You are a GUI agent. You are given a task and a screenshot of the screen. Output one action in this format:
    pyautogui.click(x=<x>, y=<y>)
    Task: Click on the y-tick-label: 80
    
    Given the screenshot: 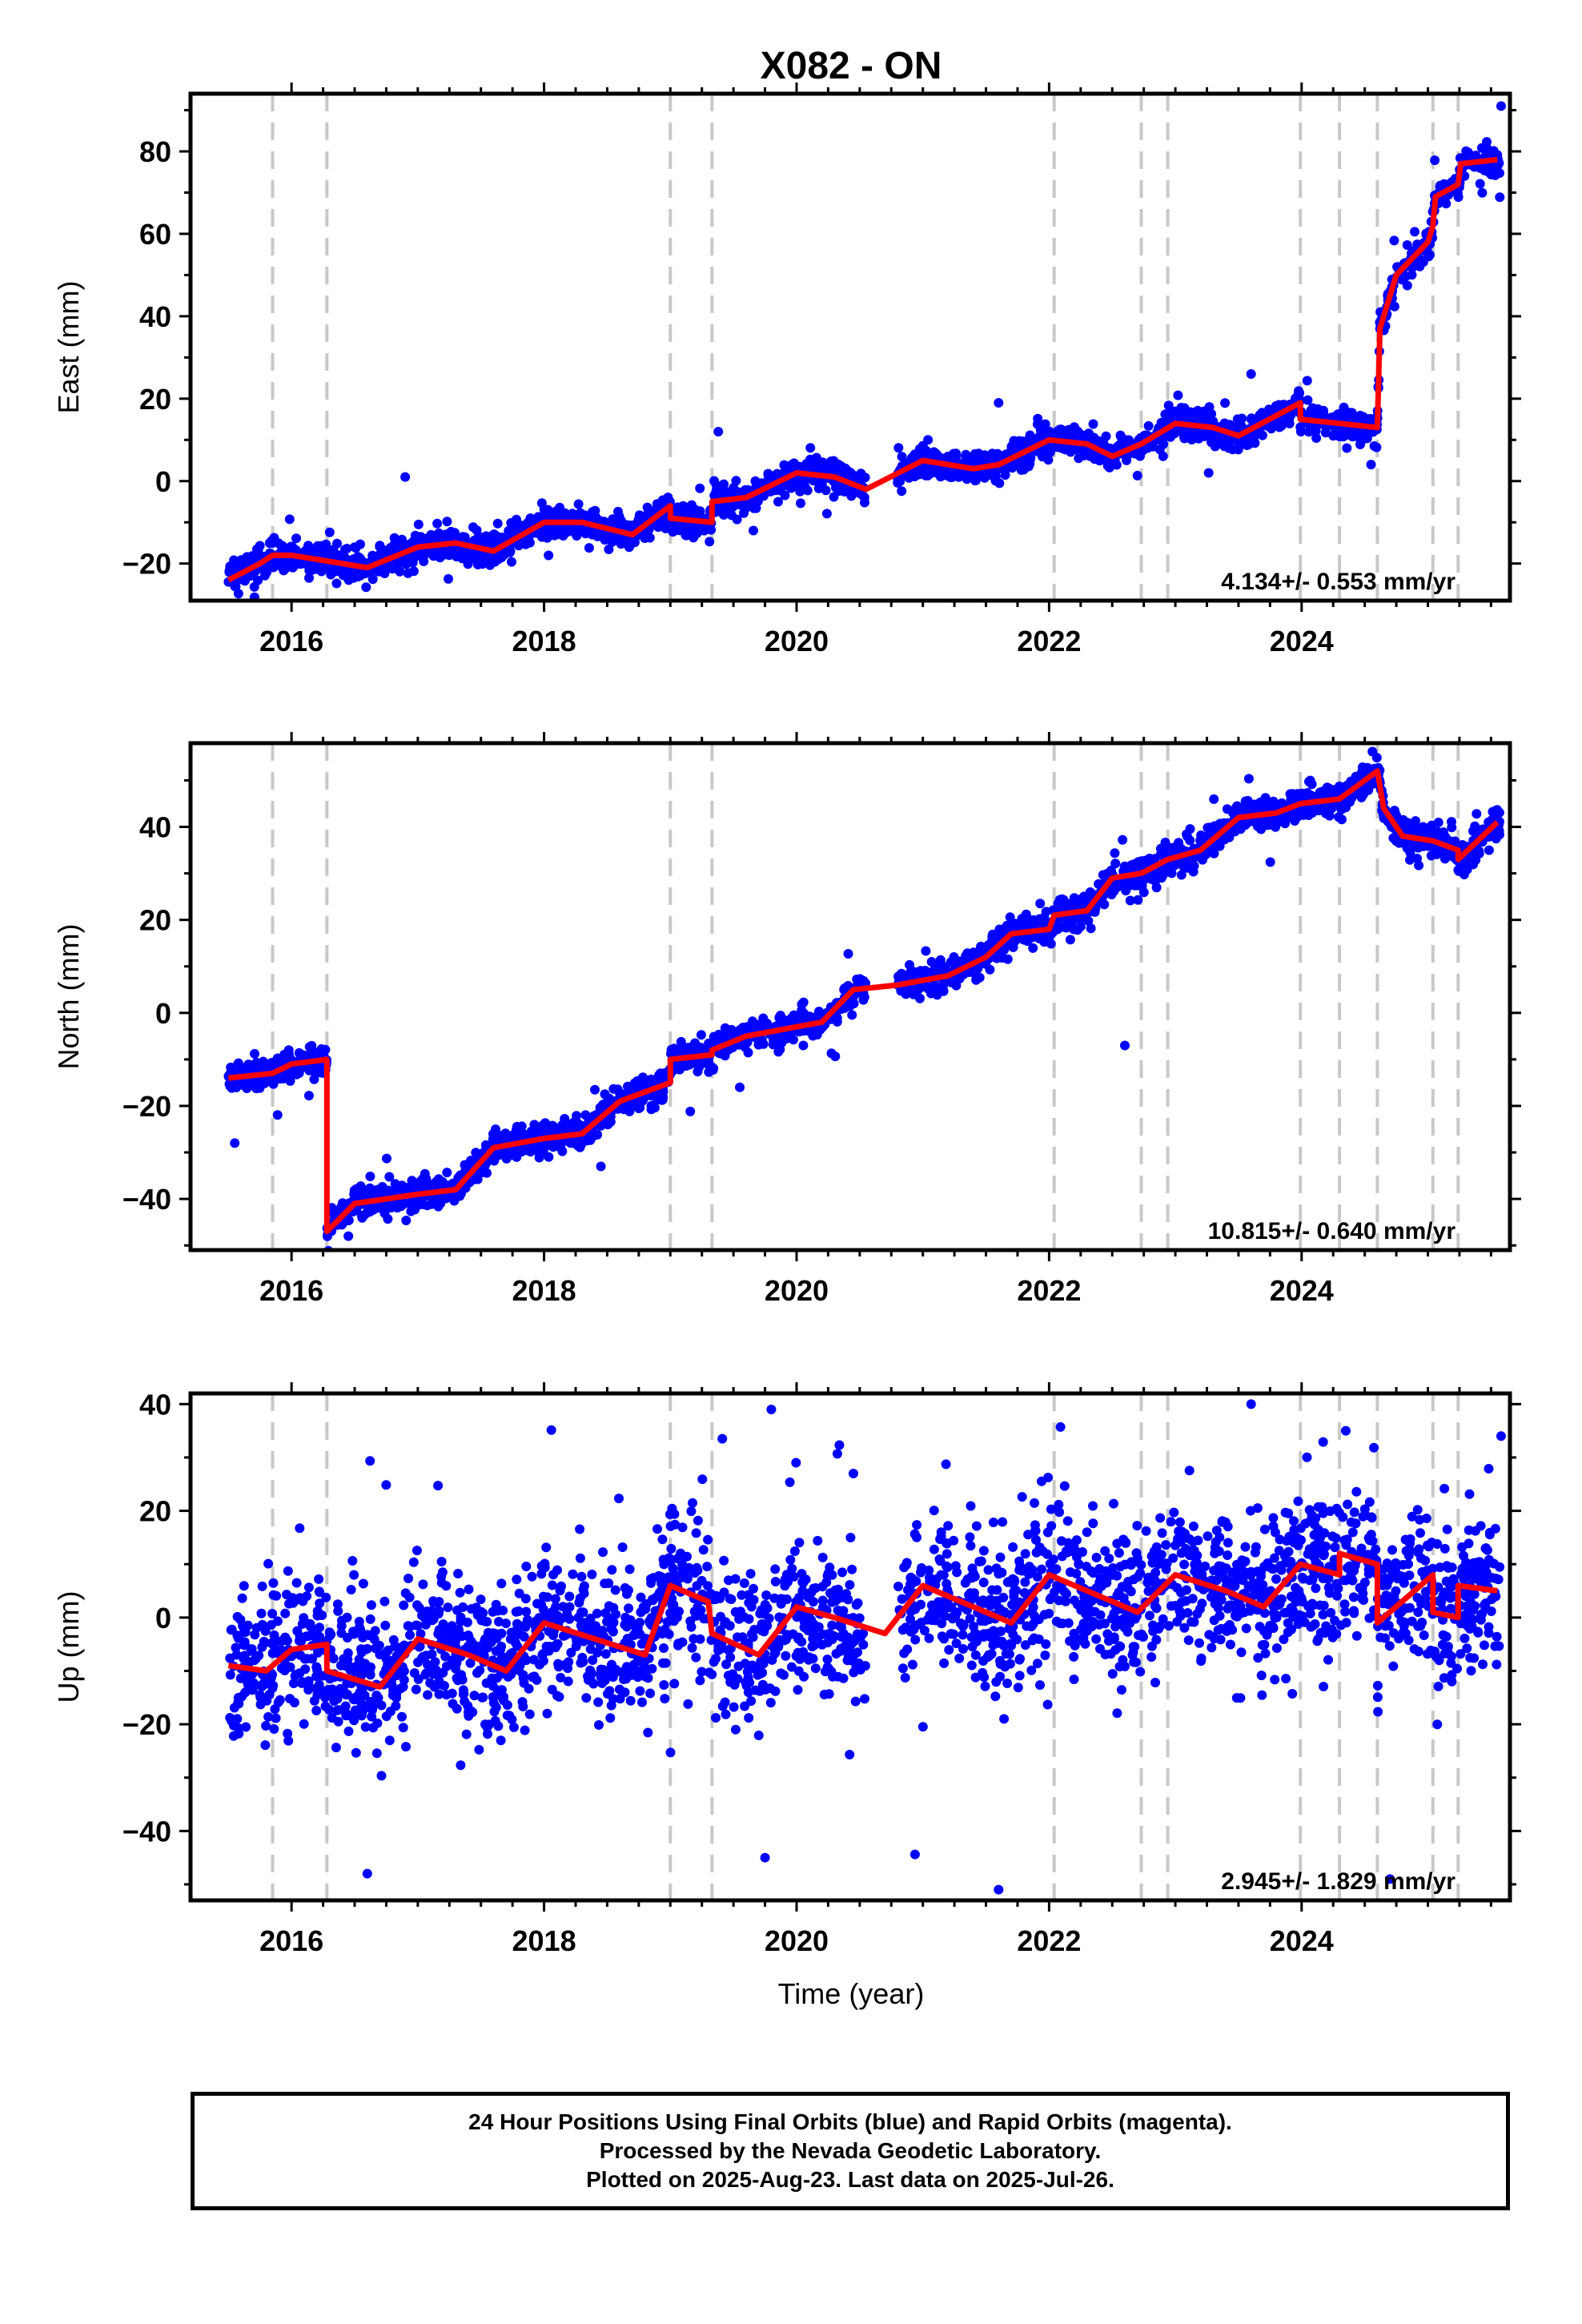 What is the action you would take?
    pyautogui.click(x=155, y=151)
    